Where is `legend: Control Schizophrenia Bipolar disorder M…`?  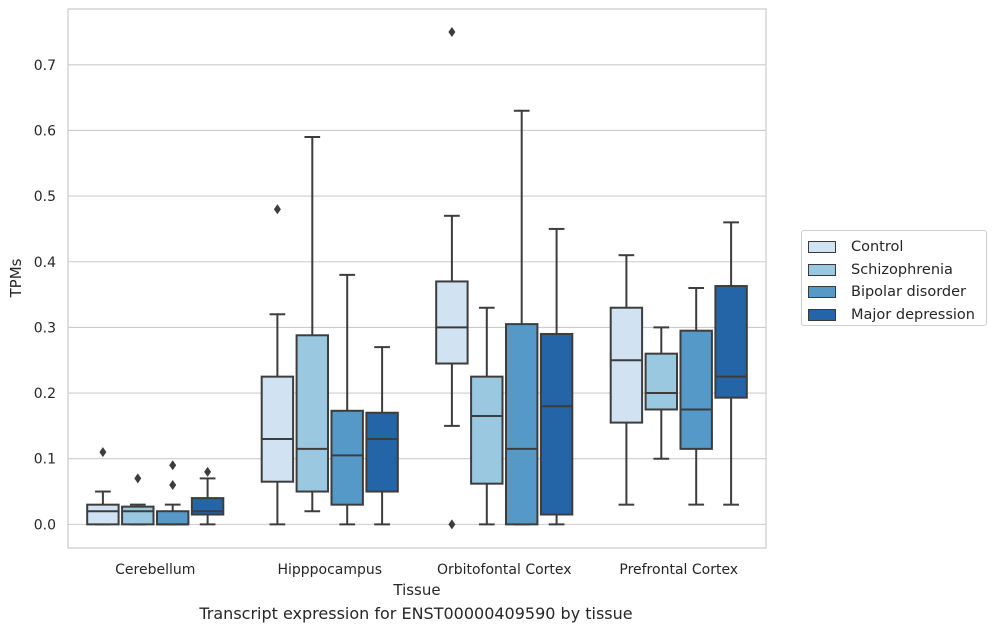 legend: Control Schizophrenia Bipolar disorder M… is located at coordinates (894, 278).